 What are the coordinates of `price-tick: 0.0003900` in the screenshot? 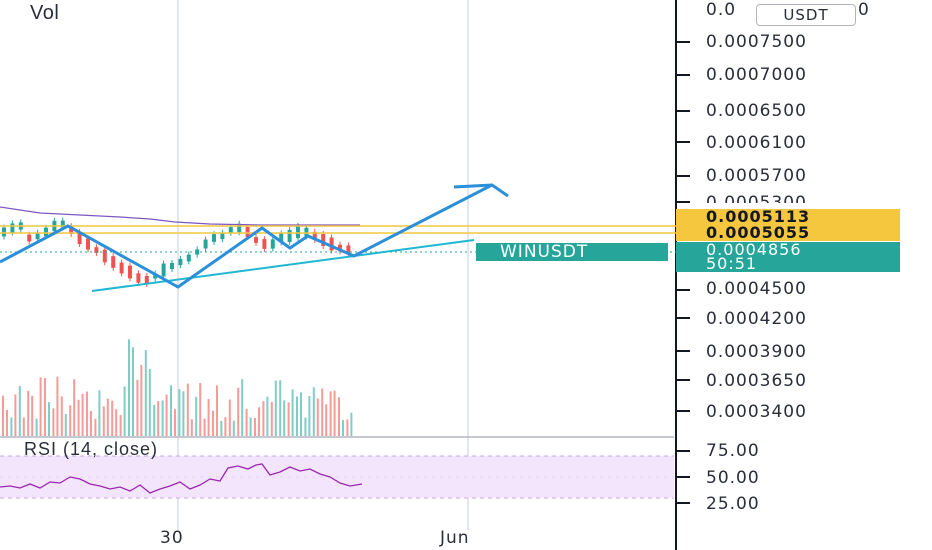 It's located at (756, 352).